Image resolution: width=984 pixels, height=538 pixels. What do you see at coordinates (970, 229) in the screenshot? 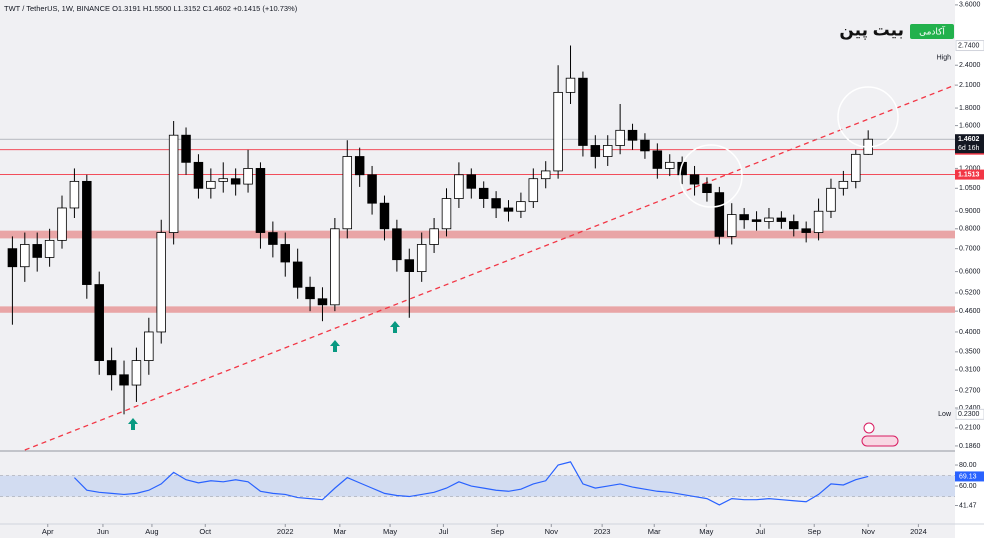
I see `y-tick-label: 0.8000` at bounding box center [970, 229].